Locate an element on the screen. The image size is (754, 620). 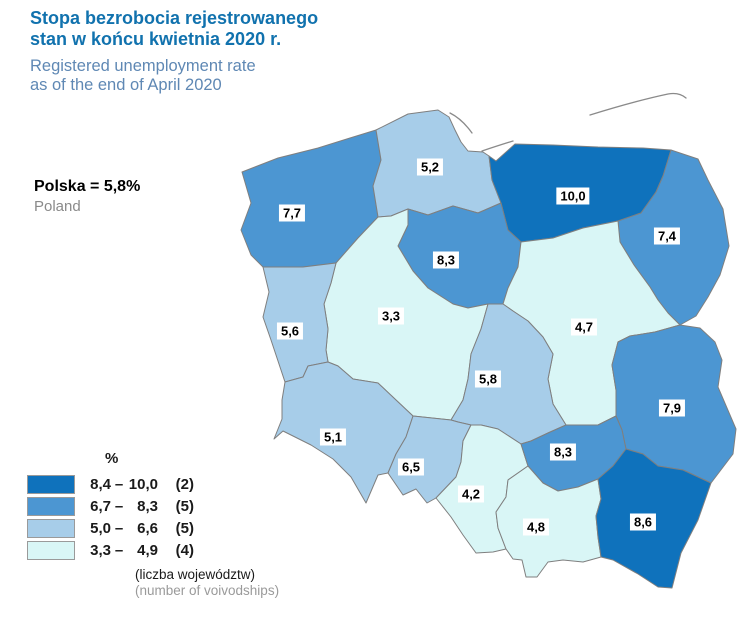
value-label-opolskie: 6,5 is located at coordinates (411, 467).